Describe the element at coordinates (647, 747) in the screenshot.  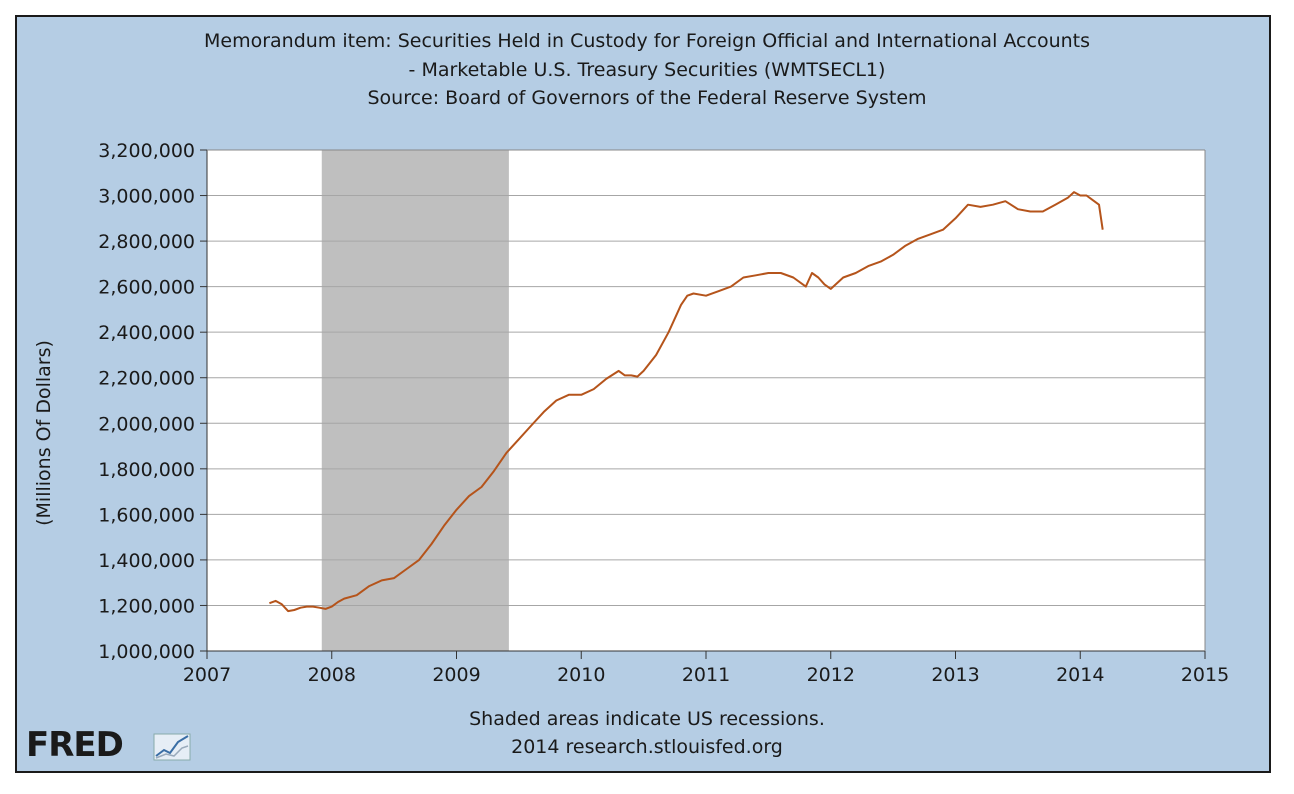
I see `source-credit: 2014 research.stlouisfed.org` at that location.